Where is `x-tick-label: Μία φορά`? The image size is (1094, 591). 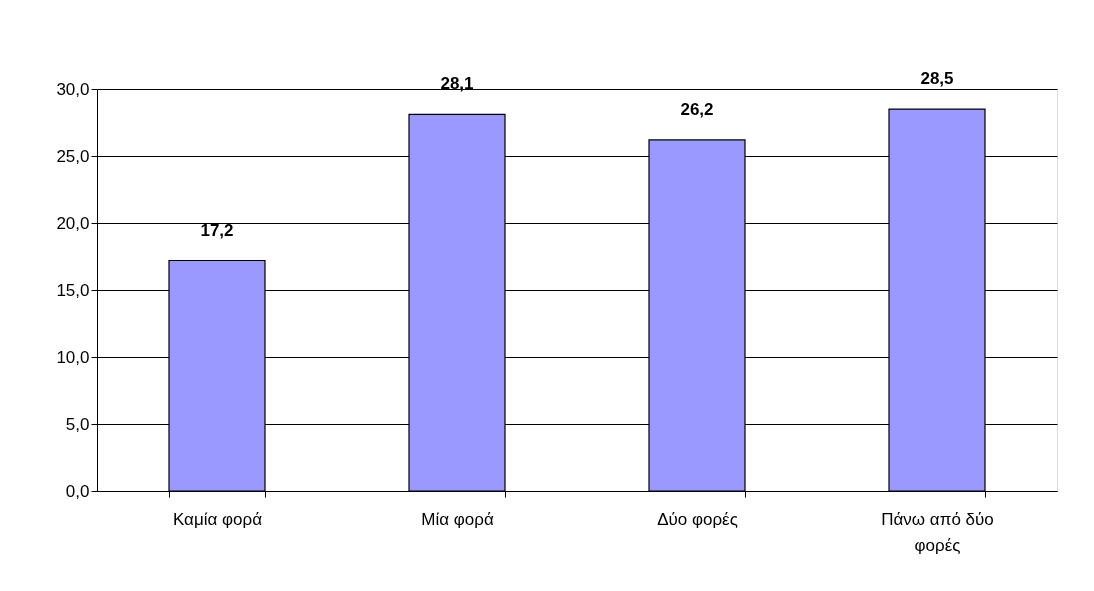
x-tick-label: Μία φορά is located at coordinates (457, 519).